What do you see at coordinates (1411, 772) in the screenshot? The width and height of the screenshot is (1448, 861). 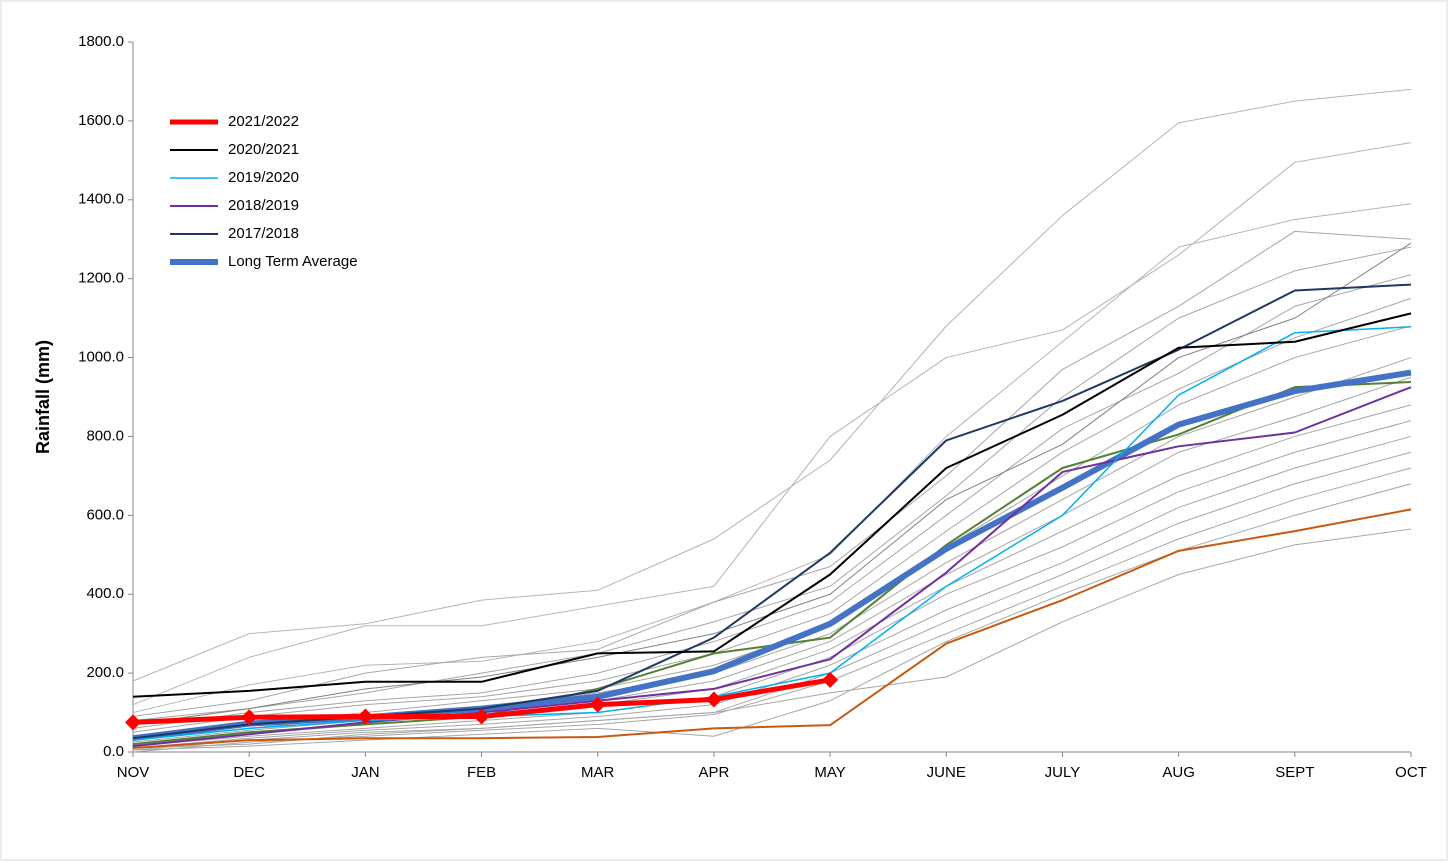 I see `x-tick-label: OCT` at bounding box center [1411, 772].